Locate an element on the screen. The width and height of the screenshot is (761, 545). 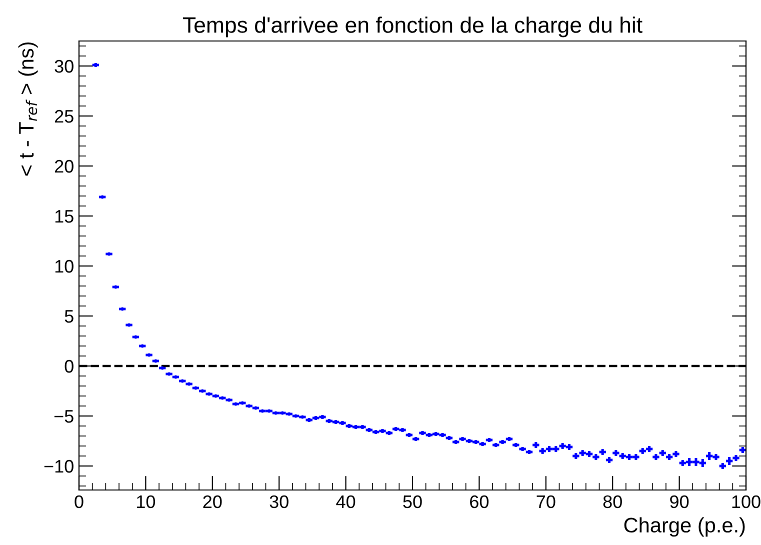
x-tick-label: 70 is located at coordinates (546, 501).